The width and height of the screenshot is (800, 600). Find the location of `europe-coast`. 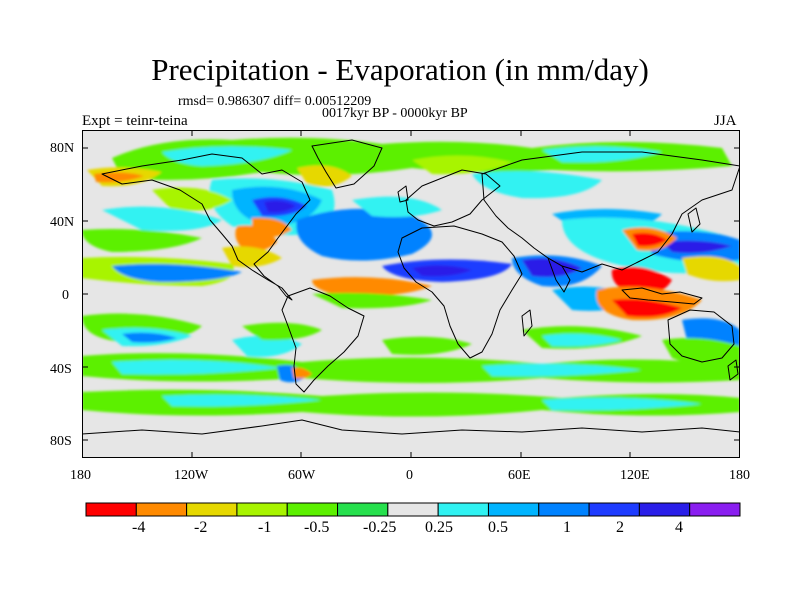

europe-coast is located at coordinates (453, 198).